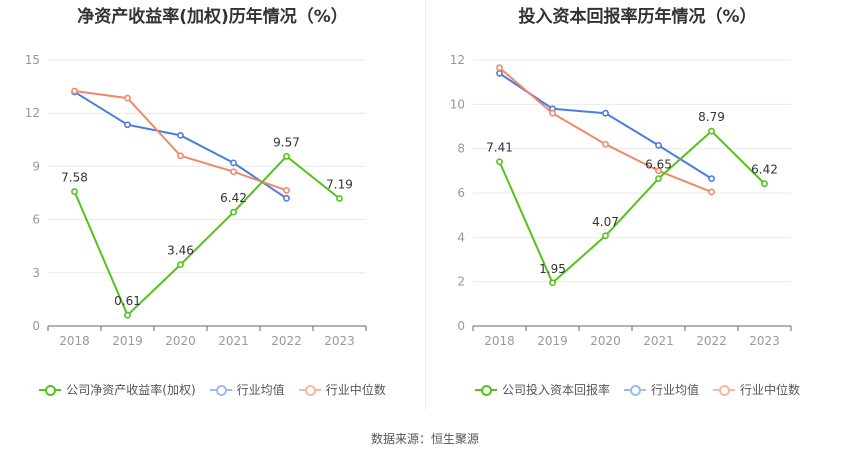 Image resolution: width=850 pixels, height=459 pixels. I want to click on data-source-note: 数据来源：恒生聚源, so click(424, 439).